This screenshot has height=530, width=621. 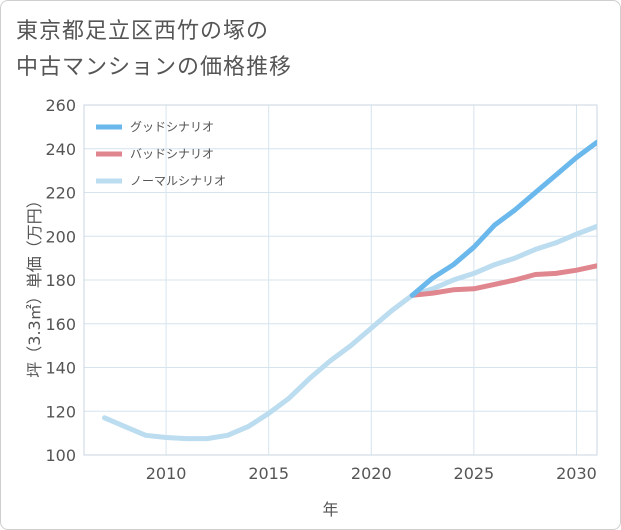 What do you see at coordinates (60, 193) in the screenshot?
I see `y-tick-label: 220` at bounding box center [60, 193].